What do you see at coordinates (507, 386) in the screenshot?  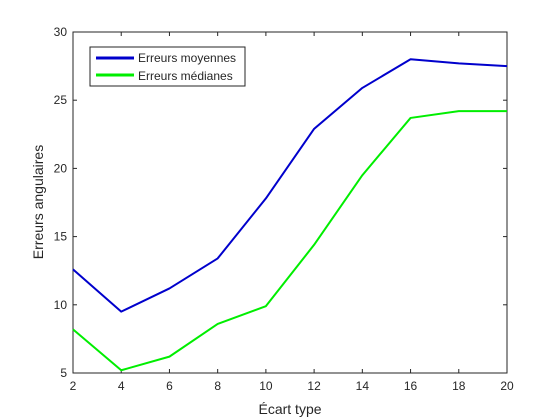 I see `x-tick-label: 20` at bounding box center [507, 386].